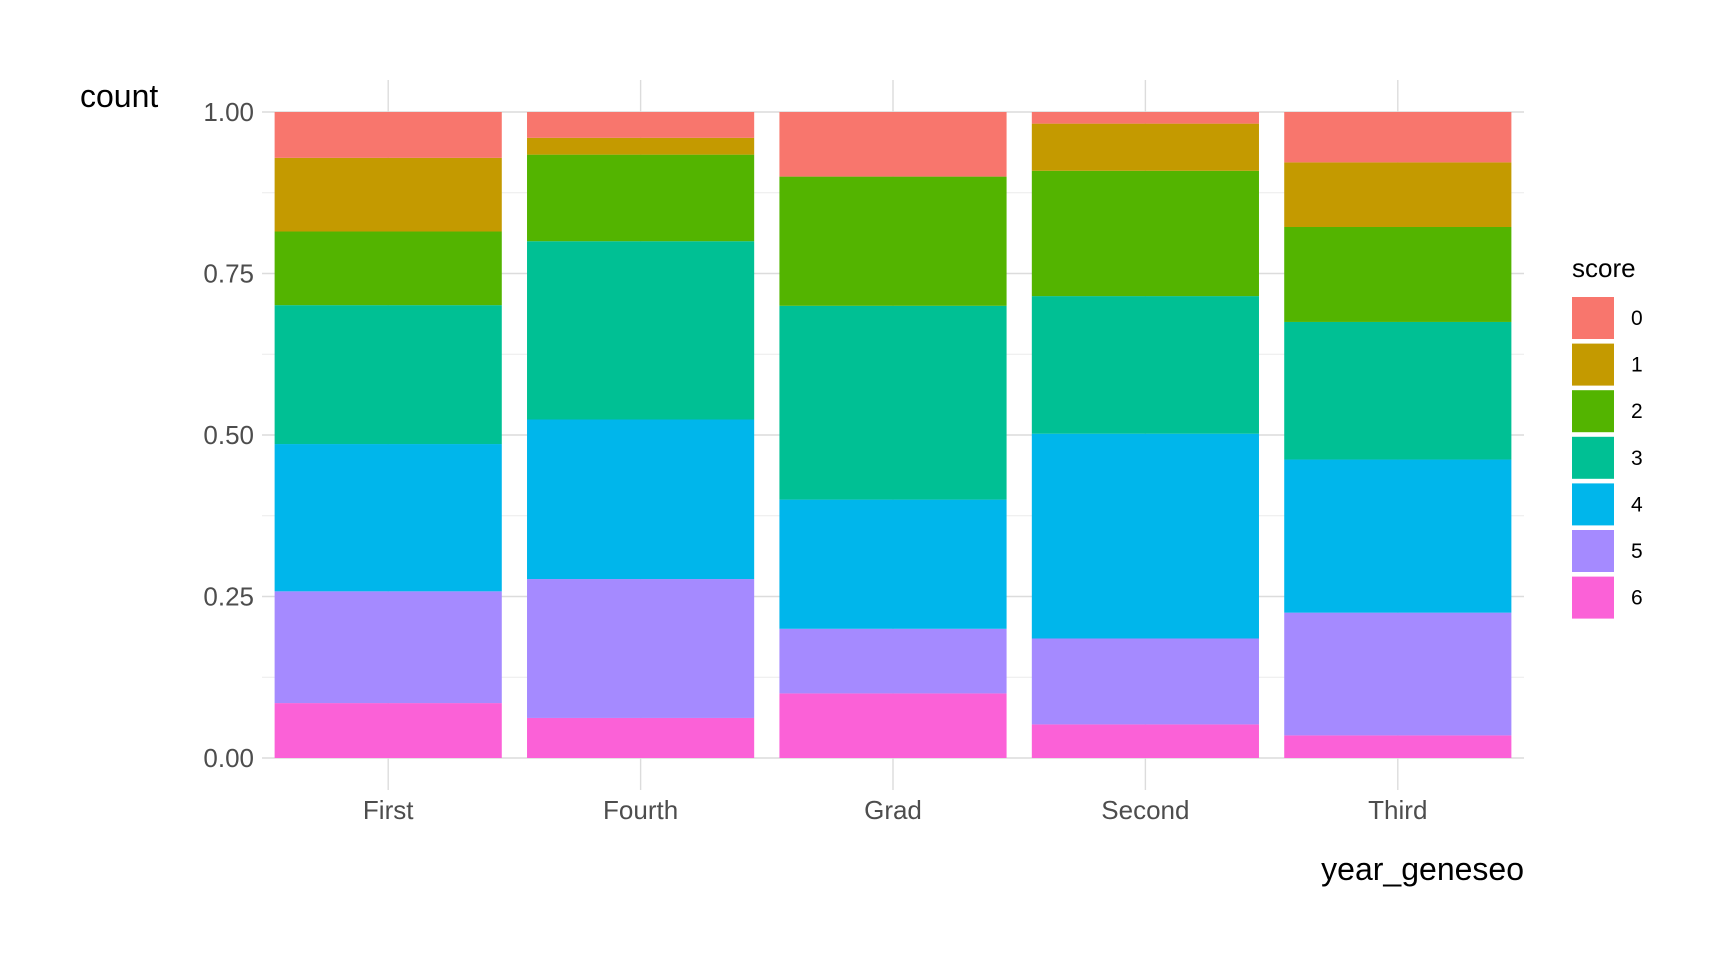 Image resolution: width=1728 pixels, height=960 pixels. What do you see at coordinates (1637, 318) in the screenshot?
I see `legend-label: 0` at bounding box center [1637, 318].